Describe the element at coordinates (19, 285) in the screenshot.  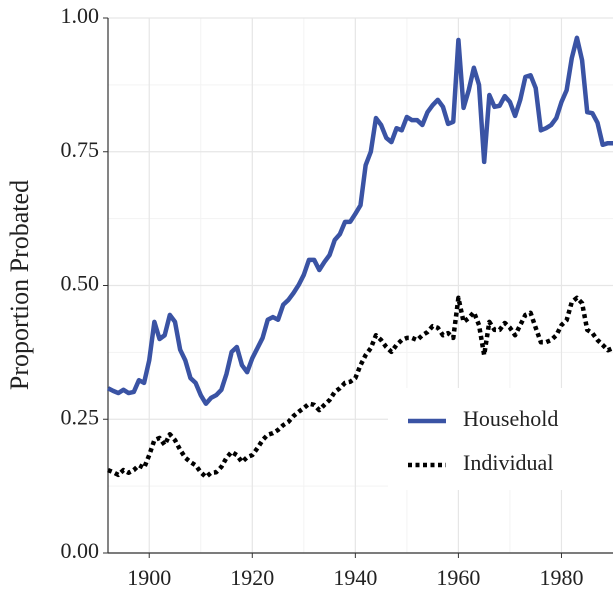
I see `y-axis-label: Proportion Probated` at that location.